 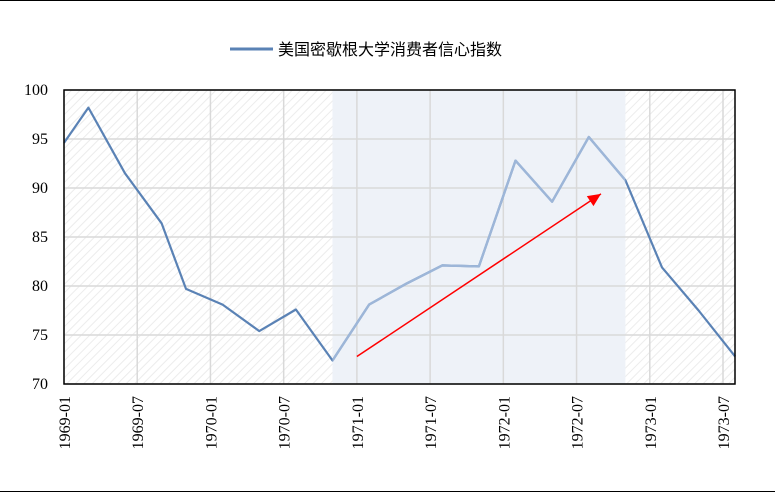 I want to click on y-tick-label: 95, so click(x=40, y=139).